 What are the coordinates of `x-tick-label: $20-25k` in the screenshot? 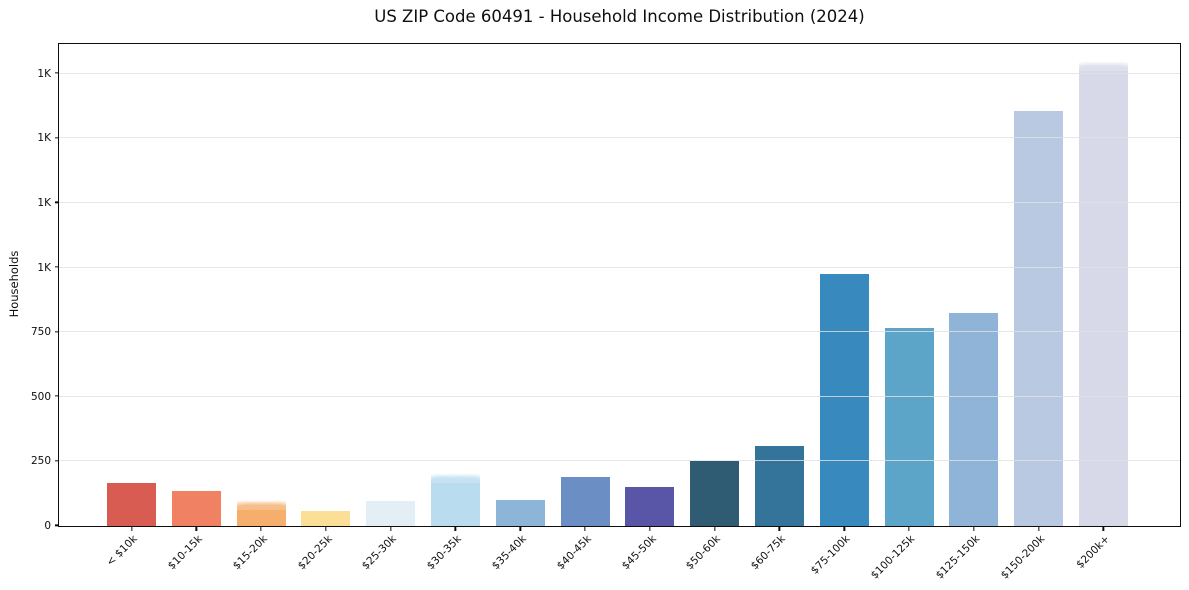 It's located at (315, 553).